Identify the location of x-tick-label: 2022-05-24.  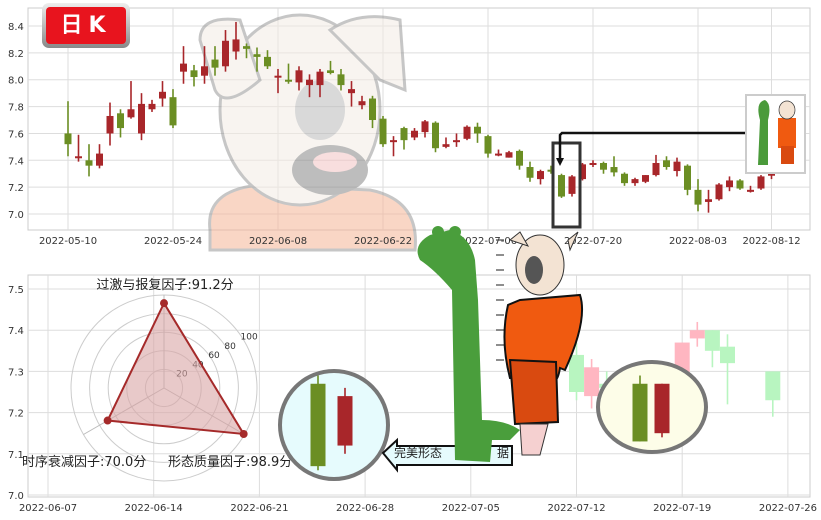
(173, 241).